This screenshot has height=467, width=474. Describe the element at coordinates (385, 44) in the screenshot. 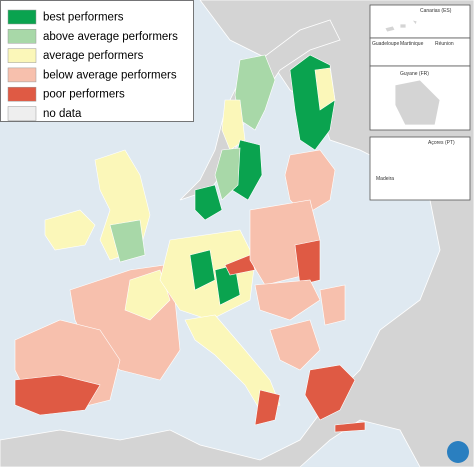

I see `inset-label: Guadeloupe` at that location.